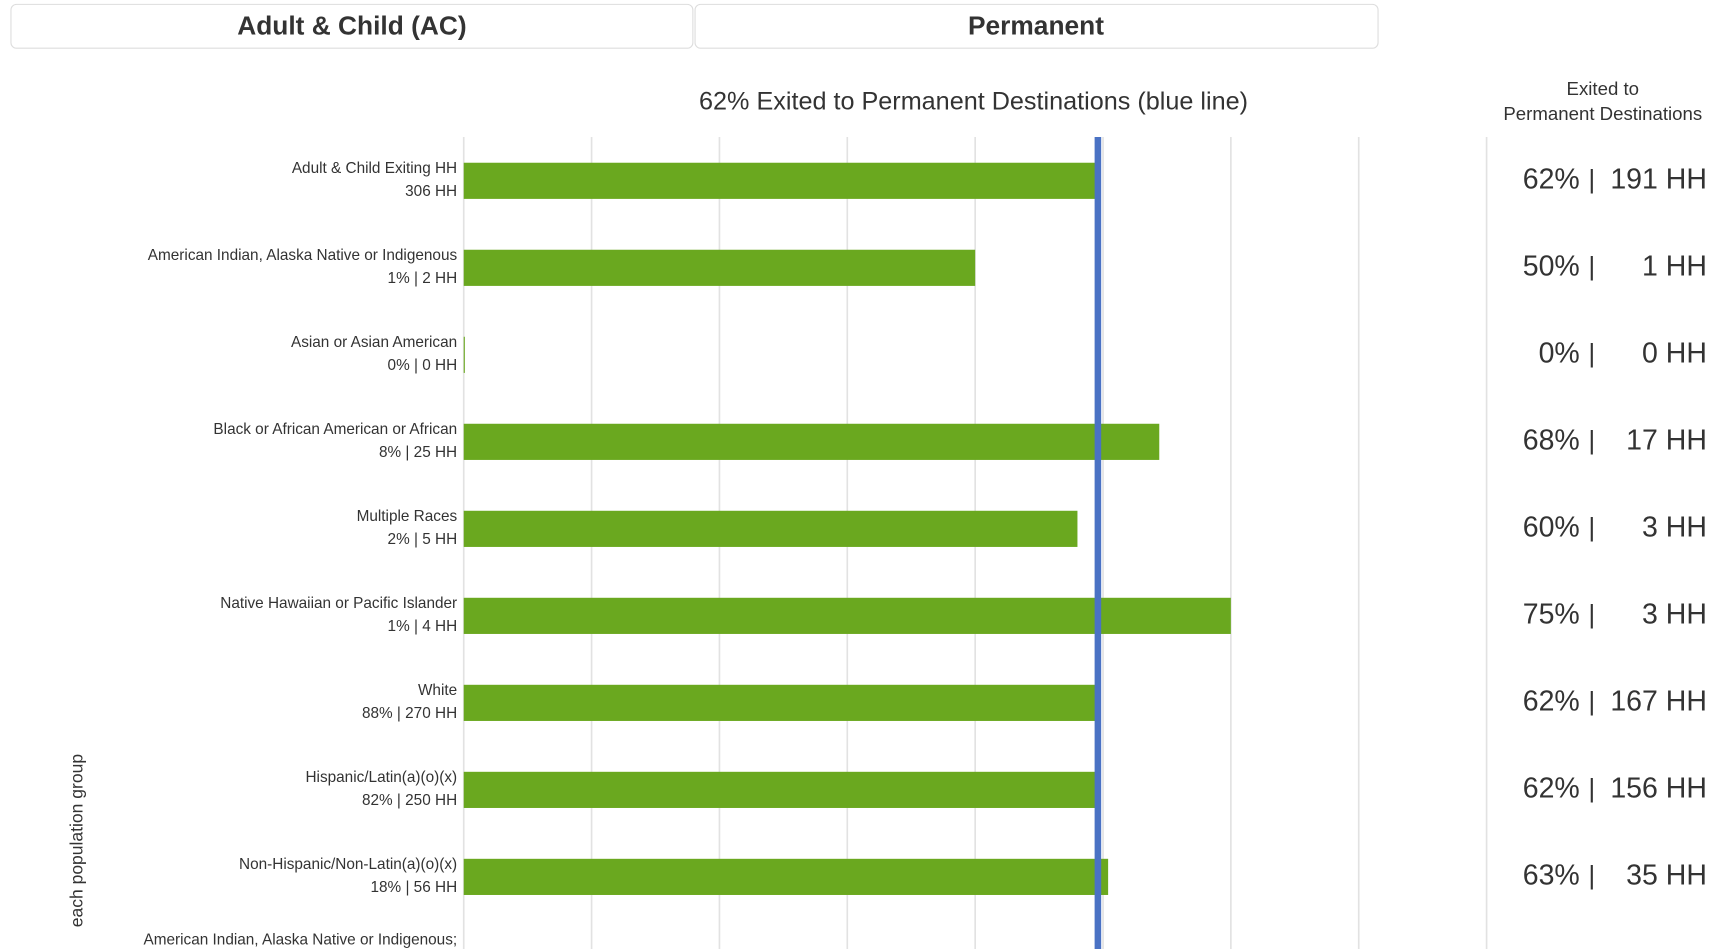 Image resolution: width=1719 pixels, height=949 pixels. Describe the element at coordinates (1551, 527) in the screenshot. I see `value-label: 60%` at that location.